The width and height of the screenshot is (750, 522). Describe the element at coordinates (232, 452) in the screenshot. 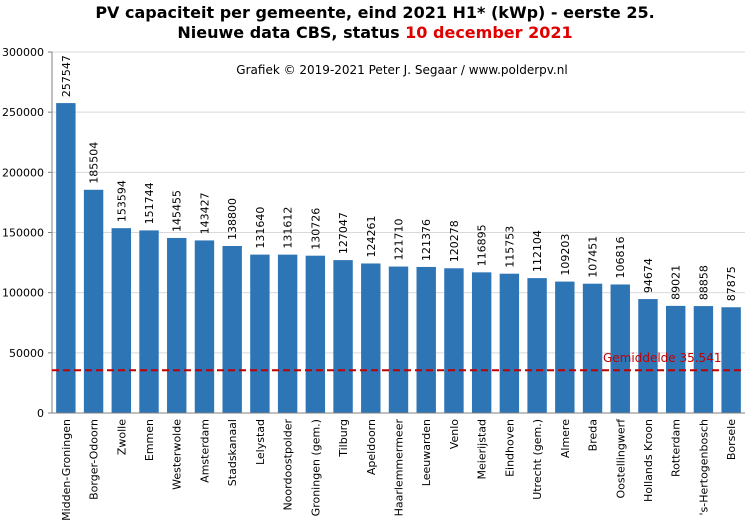

I see `category-label: Stadskanaal` at that location.